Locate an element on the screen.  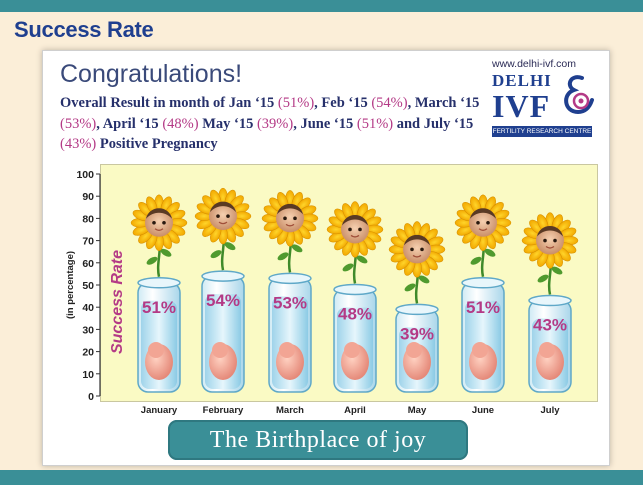
x-tick-label: July is located at coordinates (550, 410).